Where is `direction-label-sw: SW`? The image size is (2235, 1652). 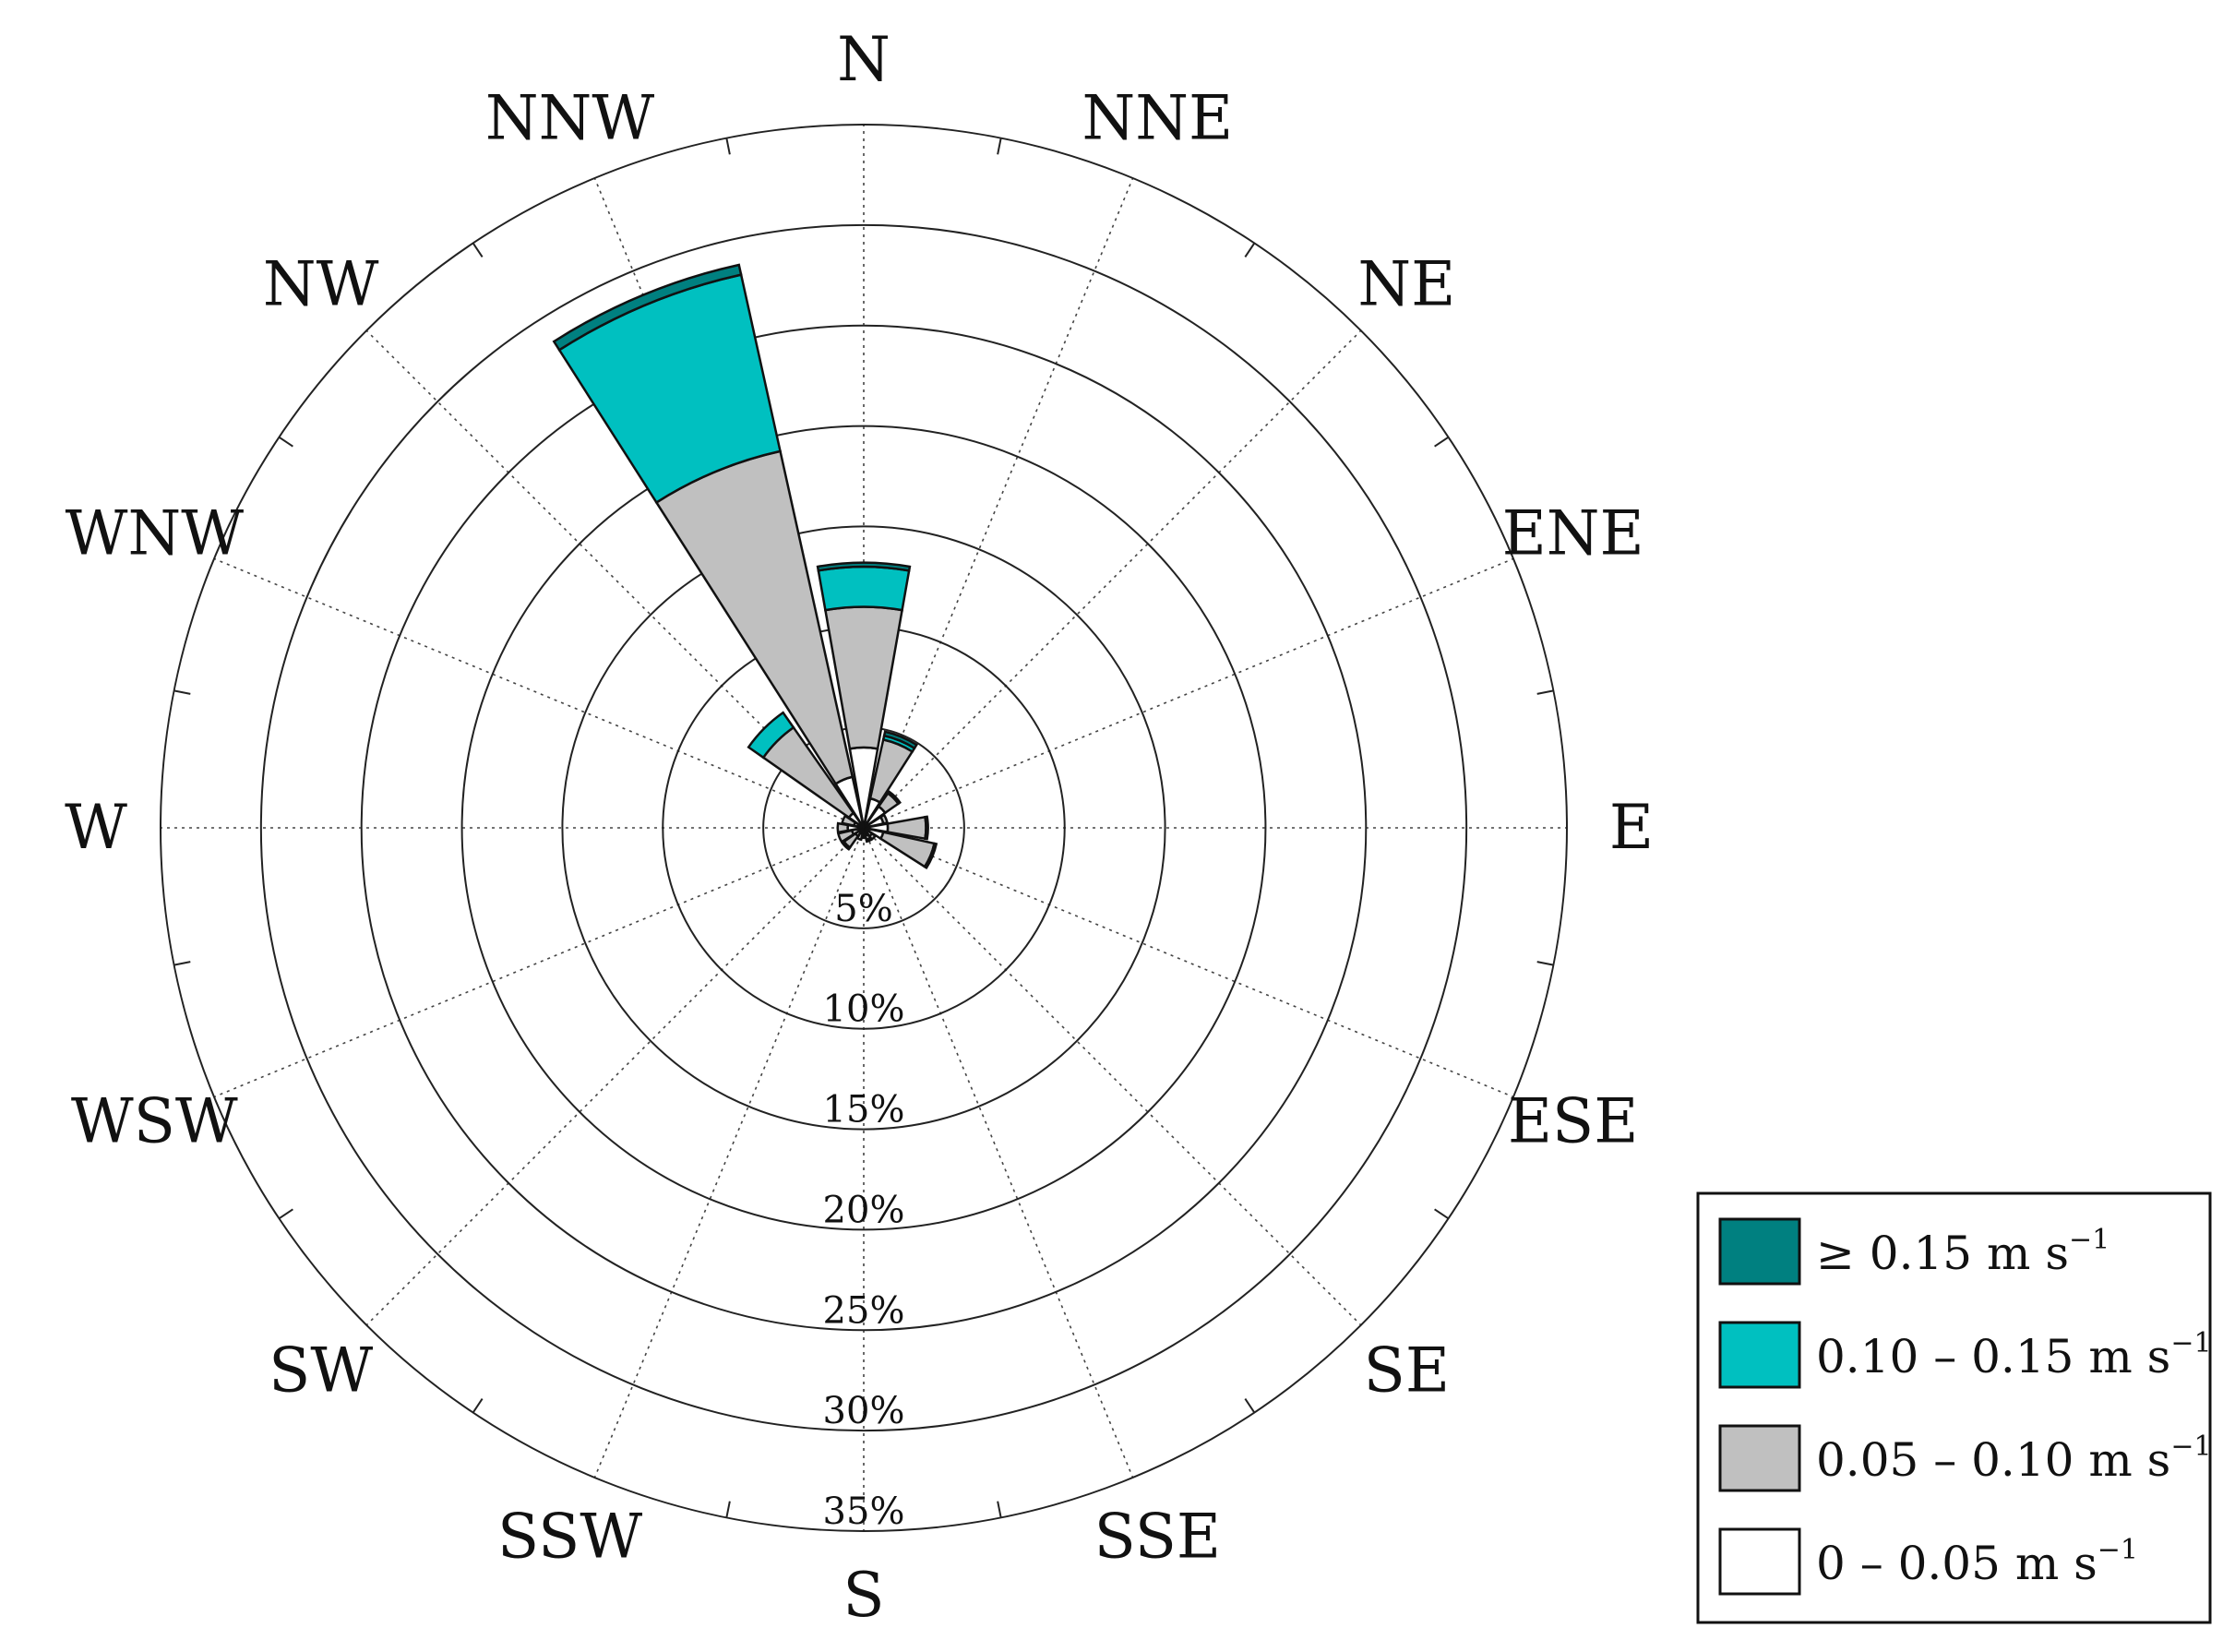
direction-label-sw: SW is located at coordinates (321, 1370).